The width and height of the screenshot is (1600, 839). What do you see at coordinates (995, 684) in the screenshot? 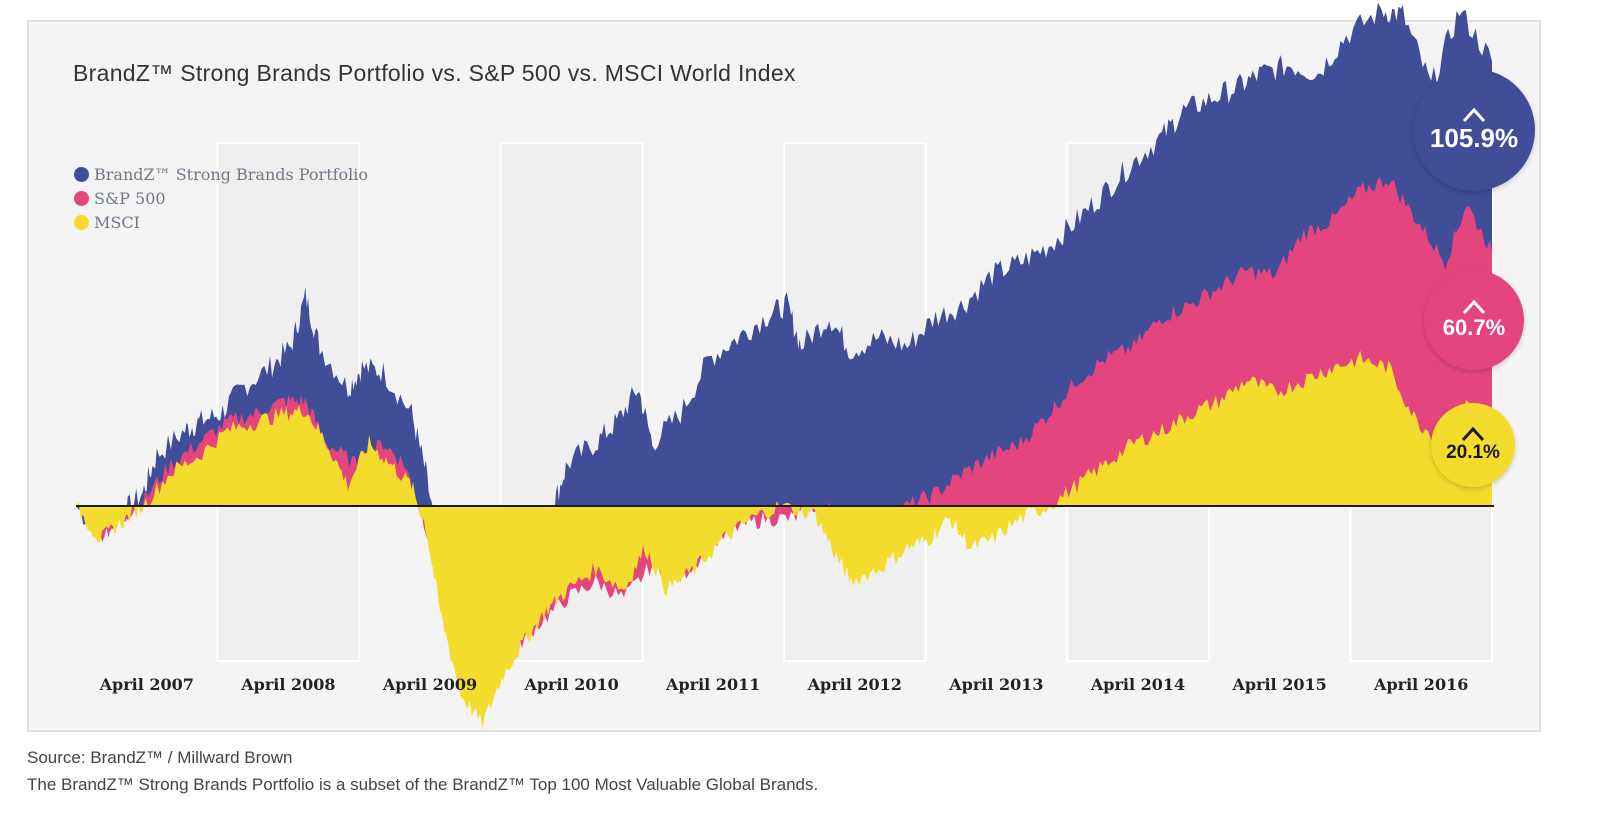
I see `x-tick-label: April 2013` at bounding box center [995, 684].